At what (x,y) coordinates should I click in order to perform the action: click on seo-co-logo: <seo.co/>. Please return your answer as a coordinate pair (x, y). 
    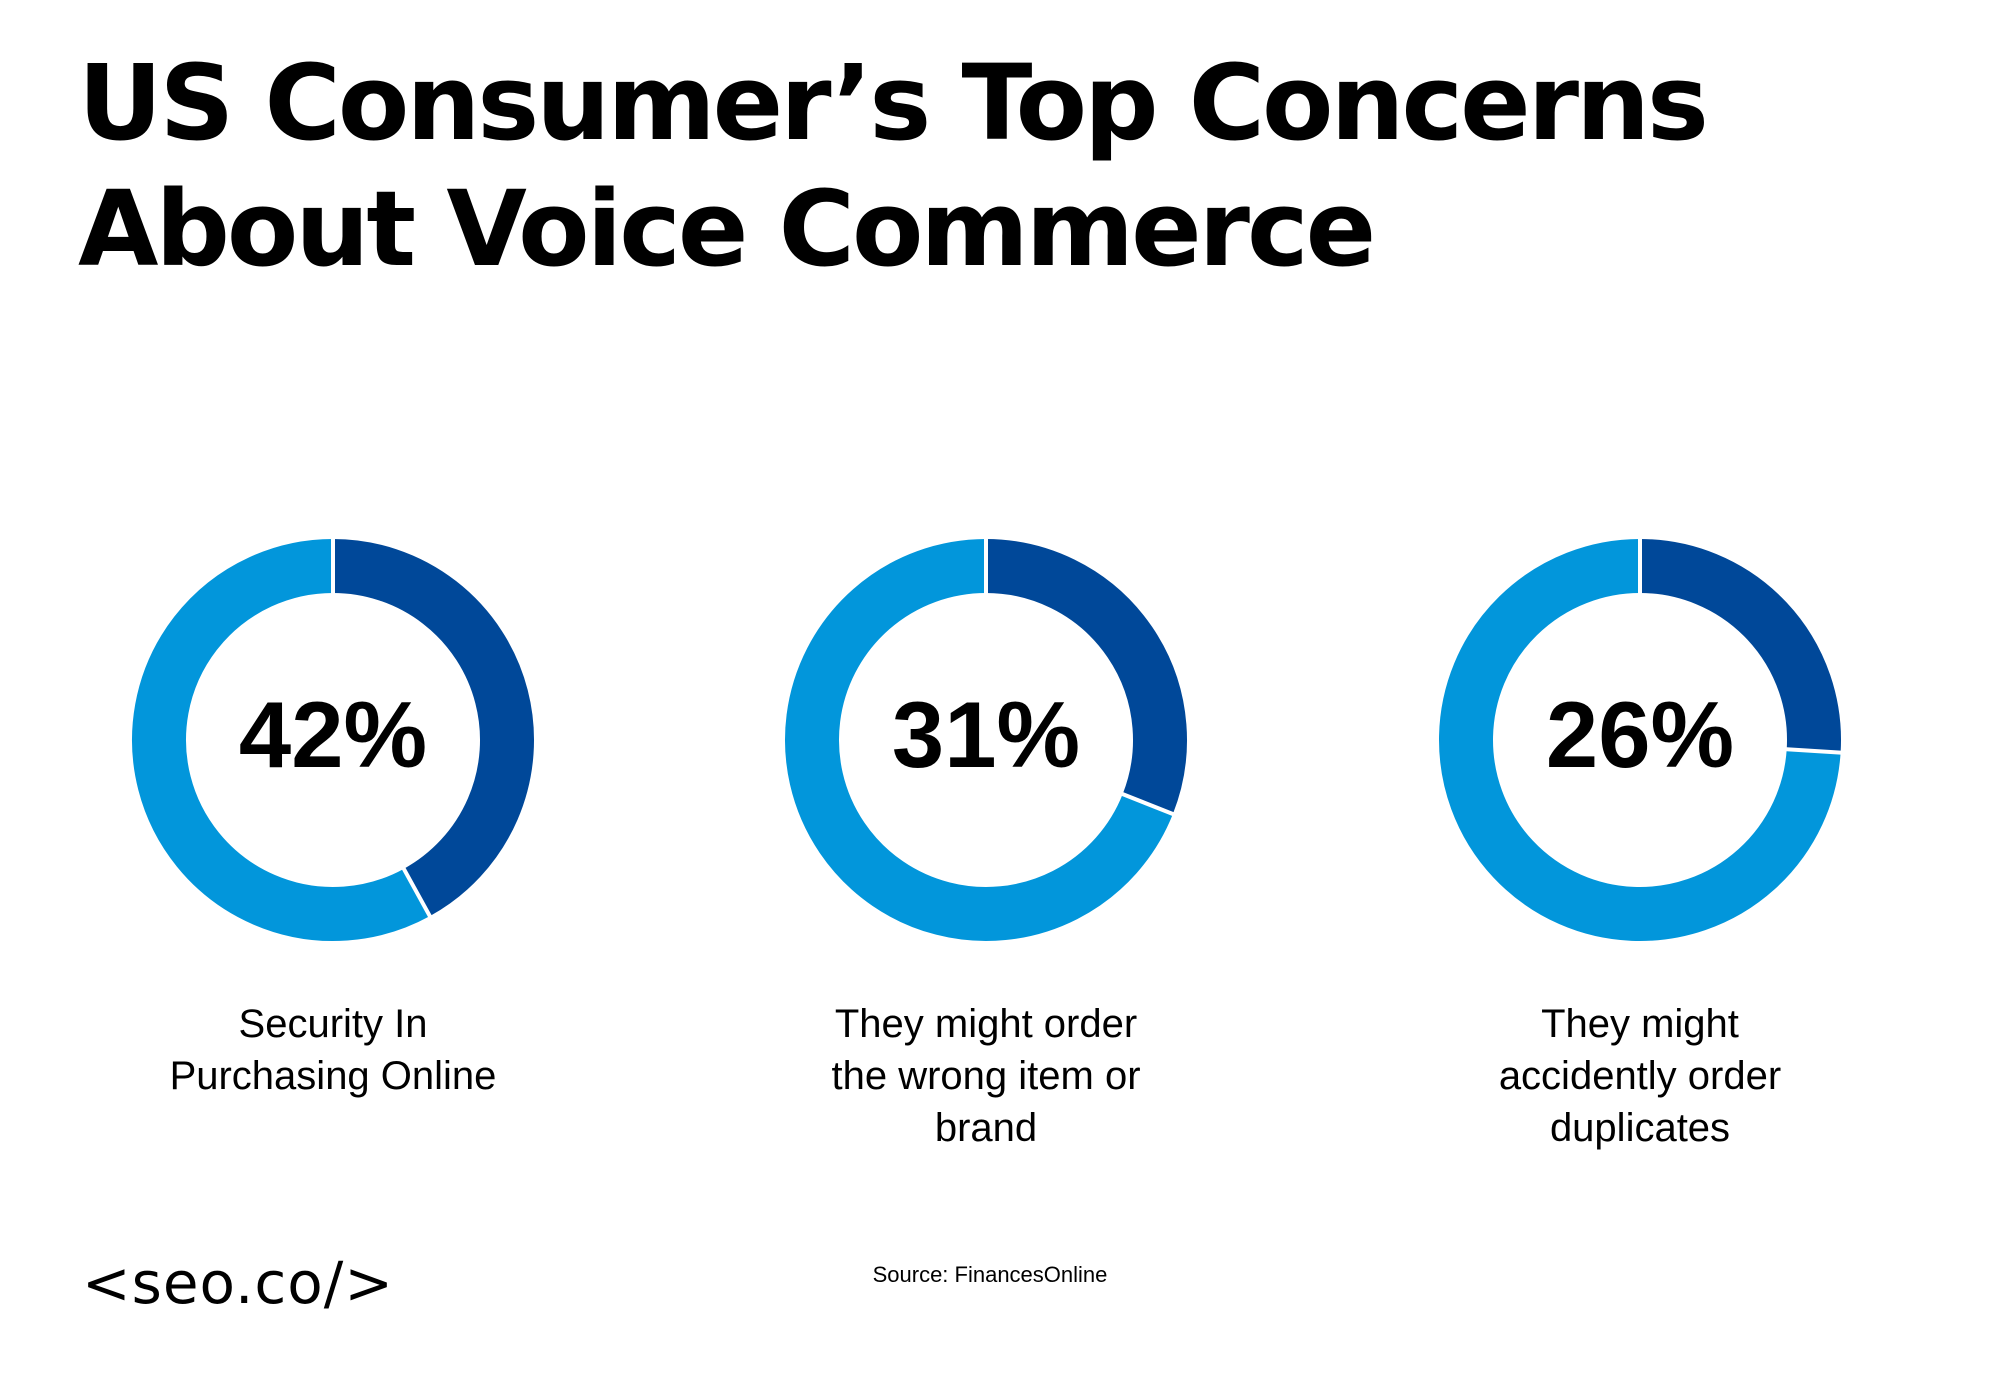
    Looking at the image, I should click on (238, 1283).